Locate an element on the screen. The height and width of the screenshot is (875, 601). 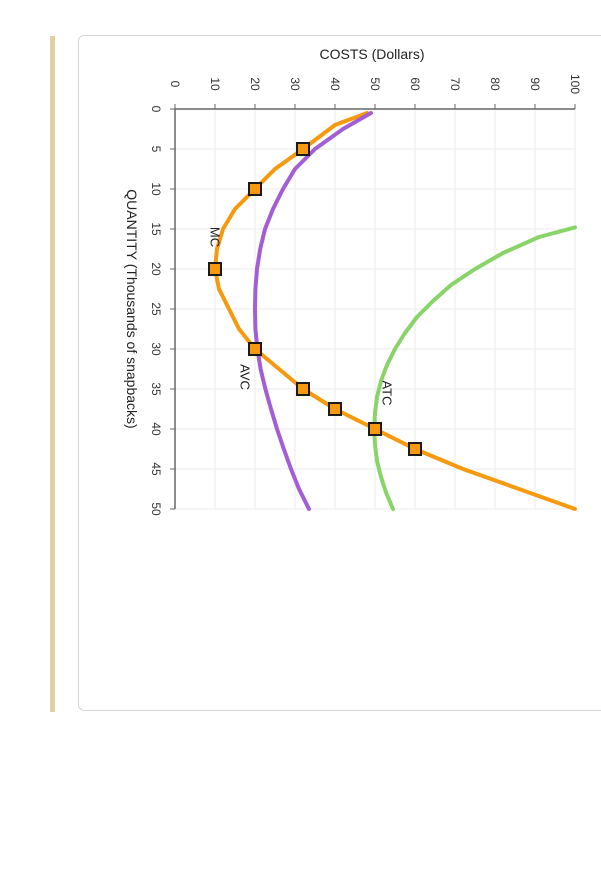
quantity-axis-title: QUANTITY (Thousands of snapbacks) is located at coordinates (132, 308).